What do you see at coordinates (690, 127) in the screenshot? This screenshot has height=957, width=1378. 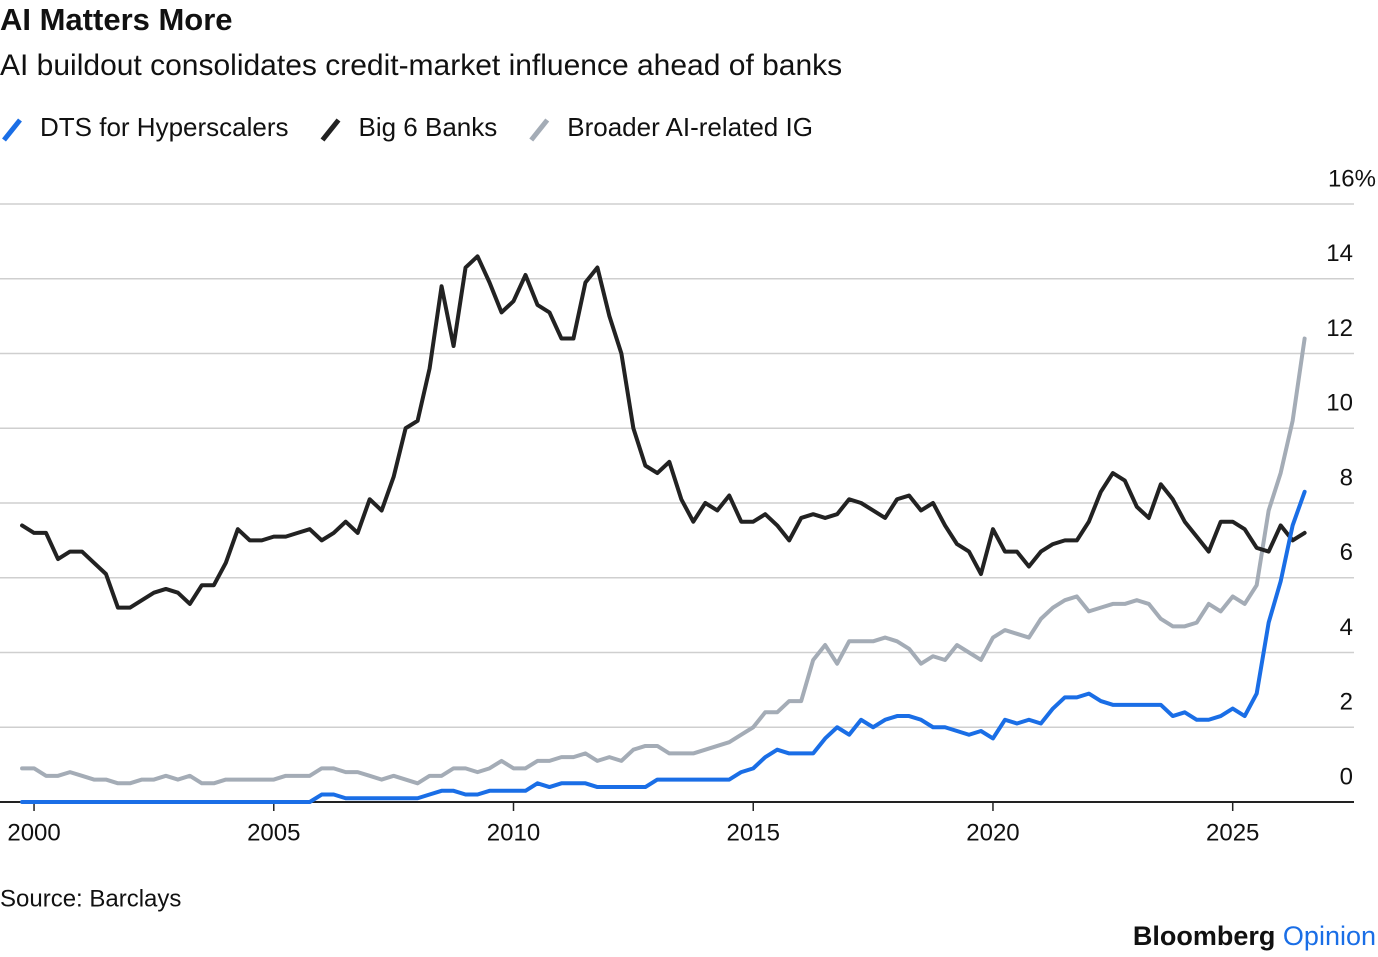 I see `legend-label: Broader AI-related IG` at bounding box center [690, 127].